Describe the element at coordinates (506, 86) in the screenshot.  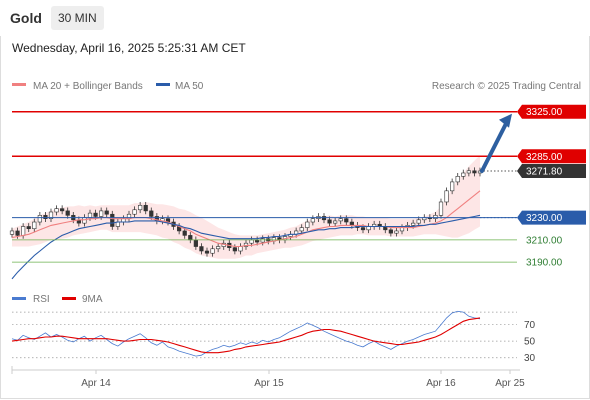
I see `credit-label: Research © 2025 Trading Central` at that location.